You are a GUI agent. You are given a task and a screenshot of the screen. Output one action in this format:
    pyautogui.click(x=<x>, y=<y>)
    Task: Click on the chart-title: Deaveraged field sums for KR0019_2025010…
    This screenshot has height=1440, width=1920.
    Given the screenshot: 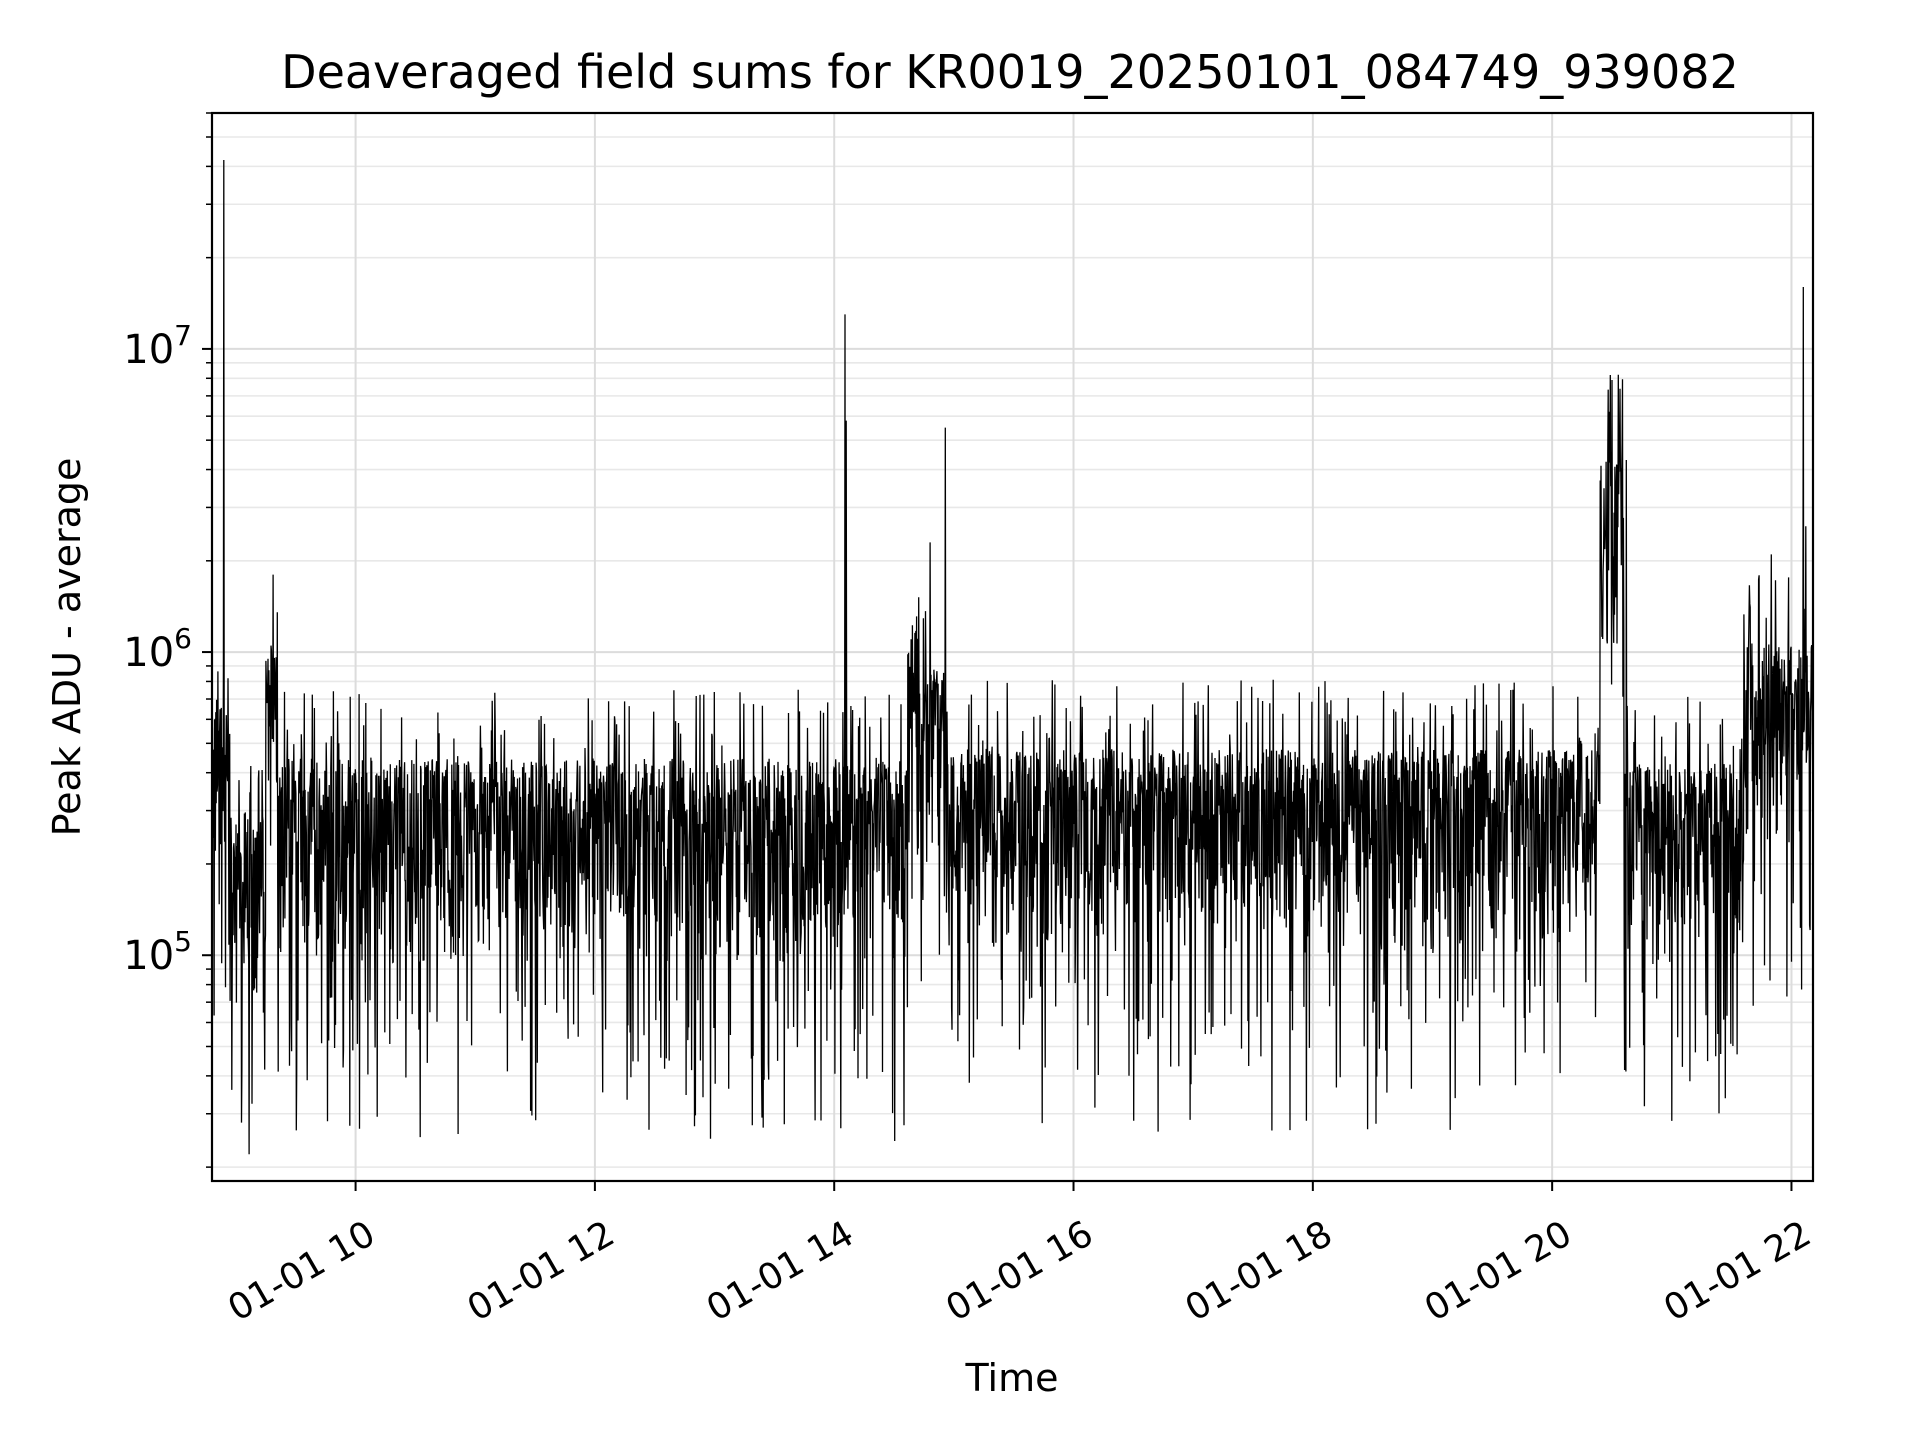 What is the action you would take?
    pyautogui.click(x=1010, y=72)
    